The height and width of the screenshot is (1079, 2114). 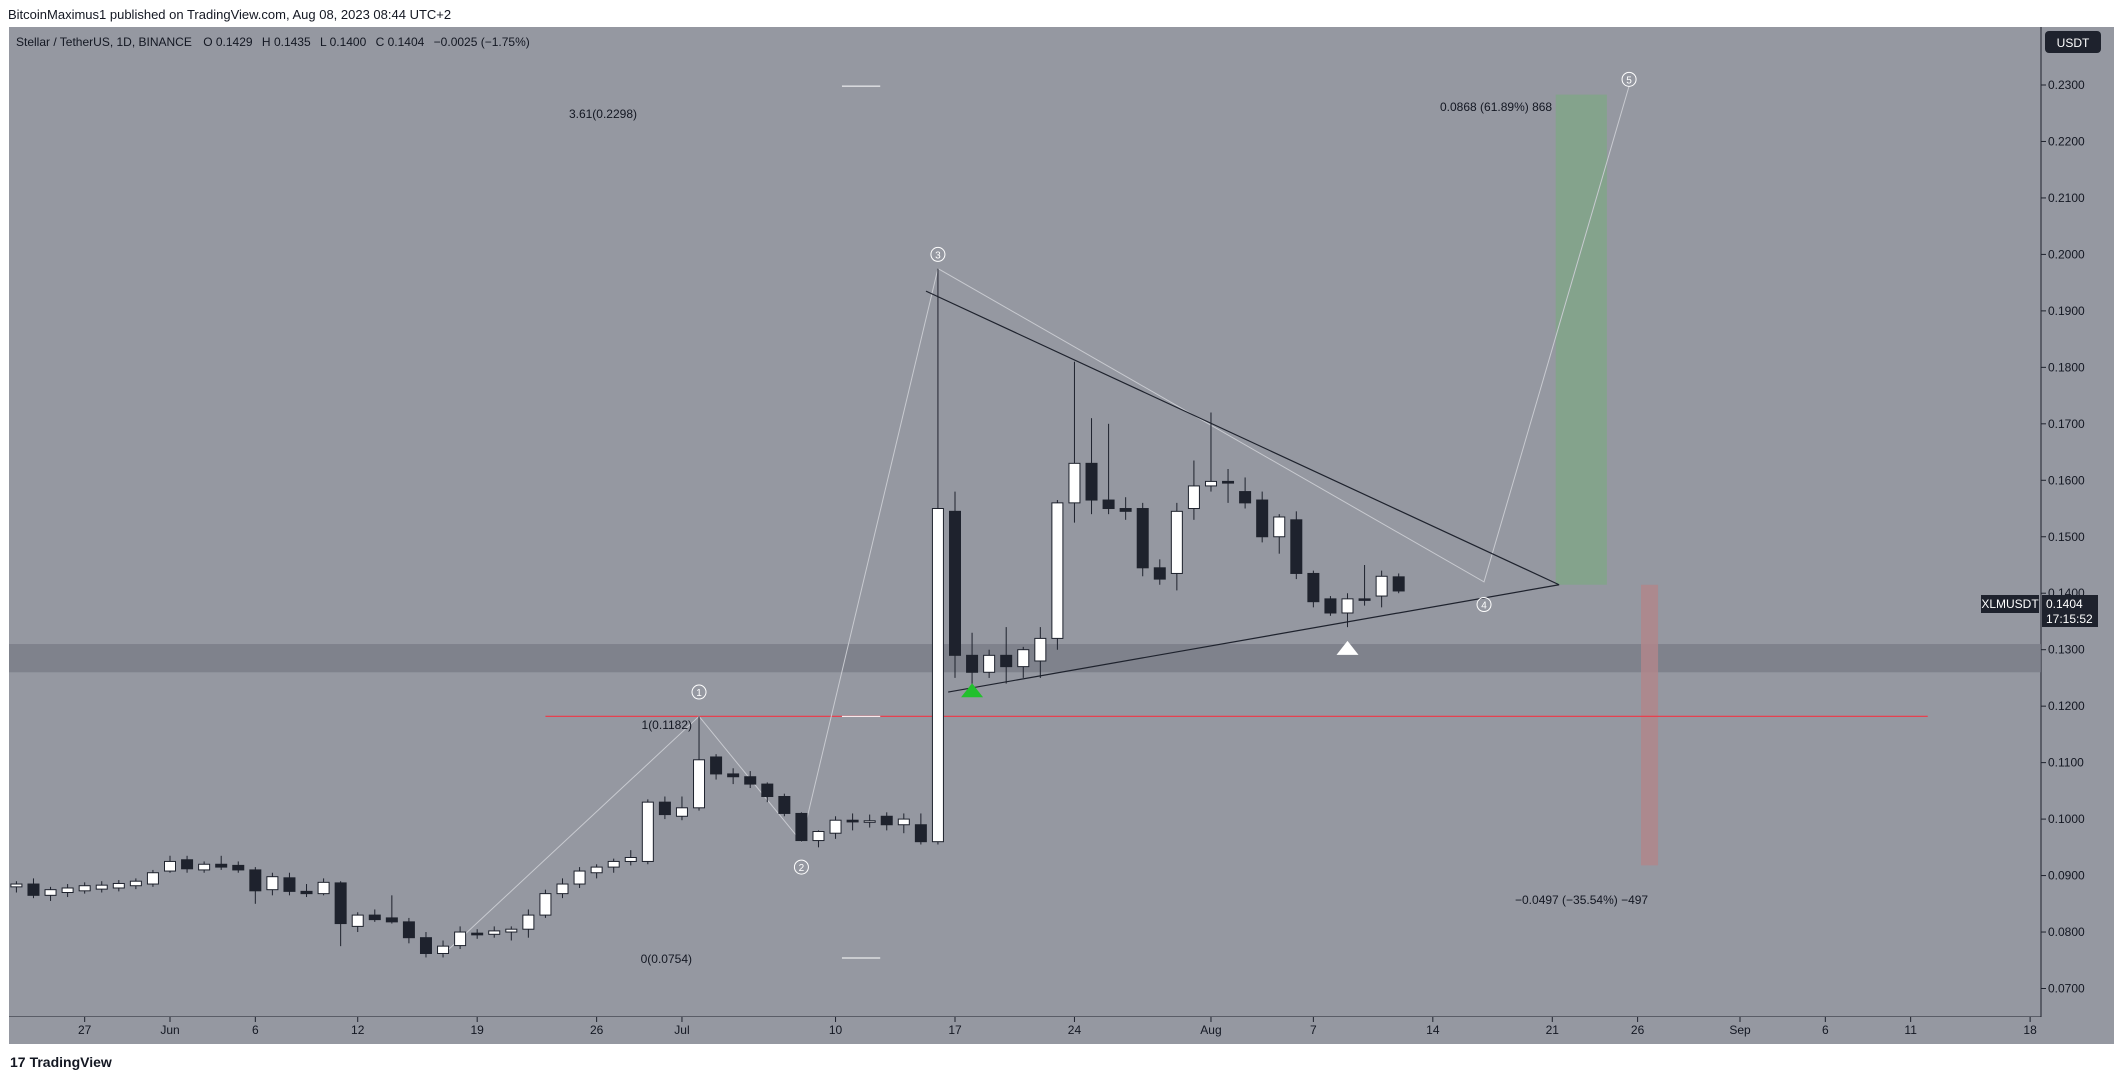 What do you see at coordinates (2066, 424) in the screenshot?
I see `price-tick-label: 0.1700` at bounding box center [2066, 424].